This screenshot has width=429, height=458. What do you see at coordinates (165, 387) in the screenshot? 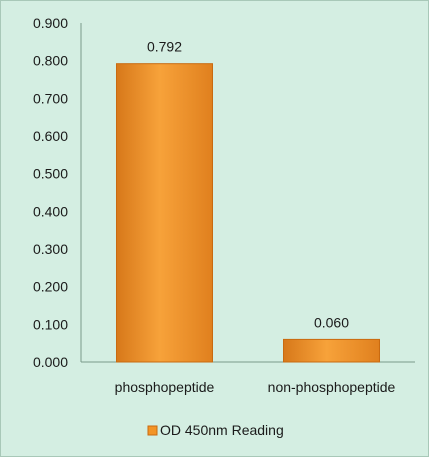
I see `category-label: phosphopeptide` at bounding box center [165, 387].